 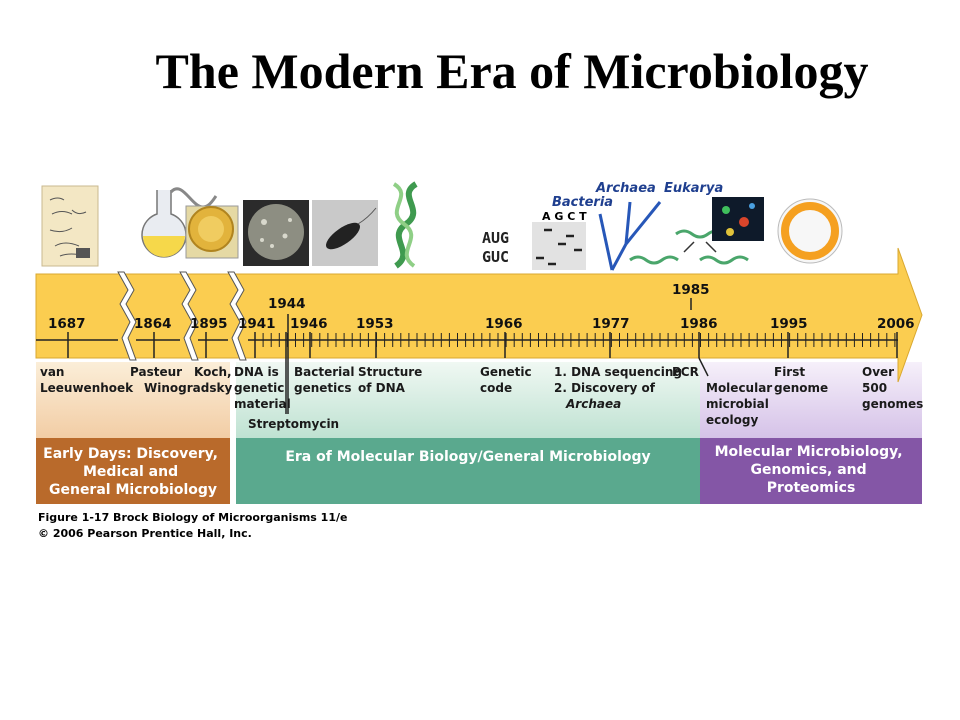 I want to click on swan-neck-flask-icon, so click(x=179, y=222).